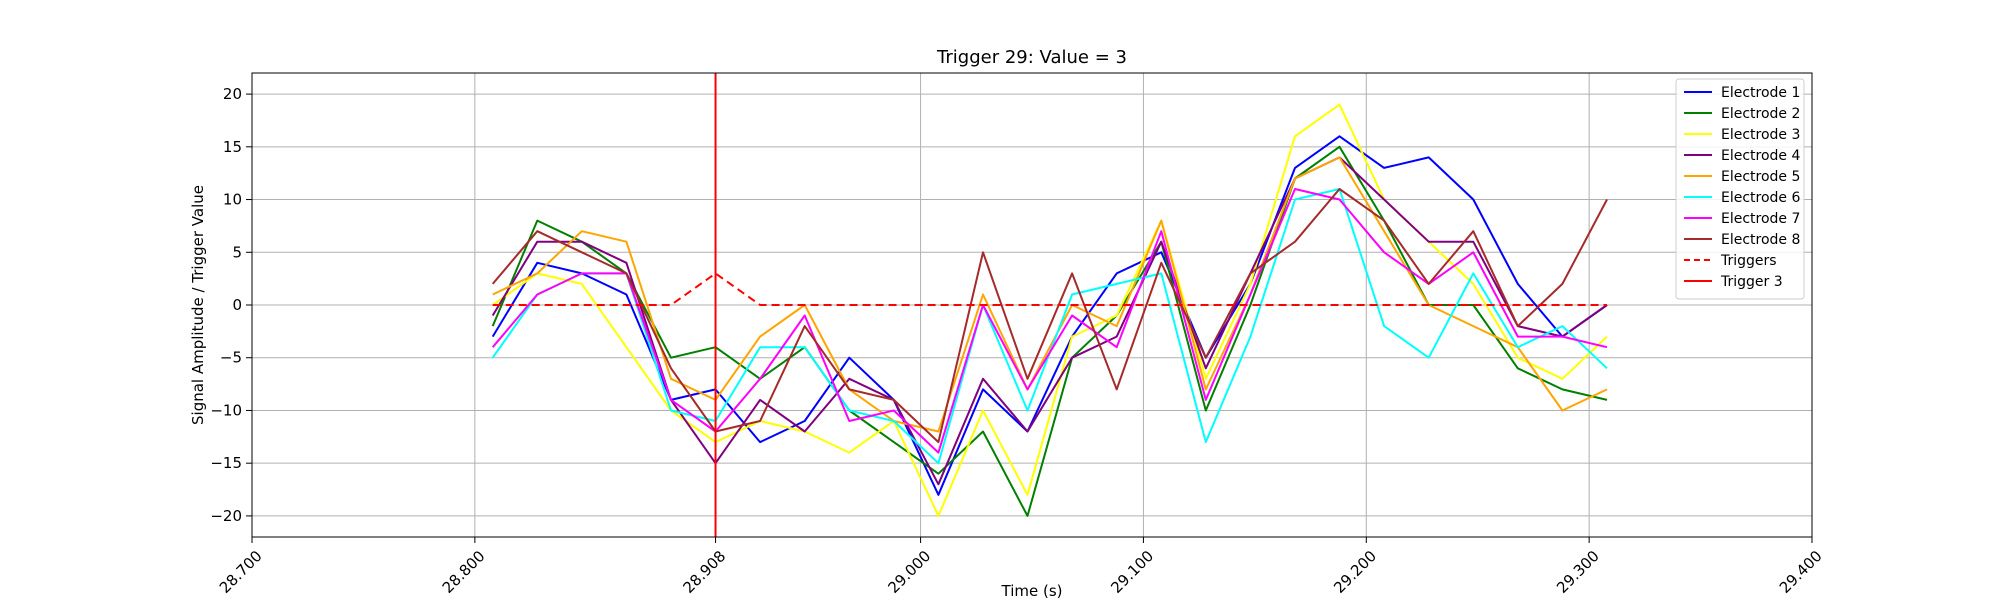  I want to click on y-tick-label: −20, so click(226, 516).